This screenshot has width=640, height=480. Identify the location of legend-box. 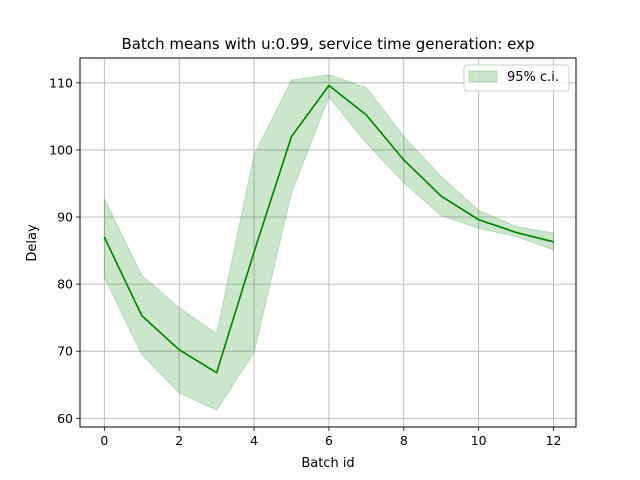
(516, 78).